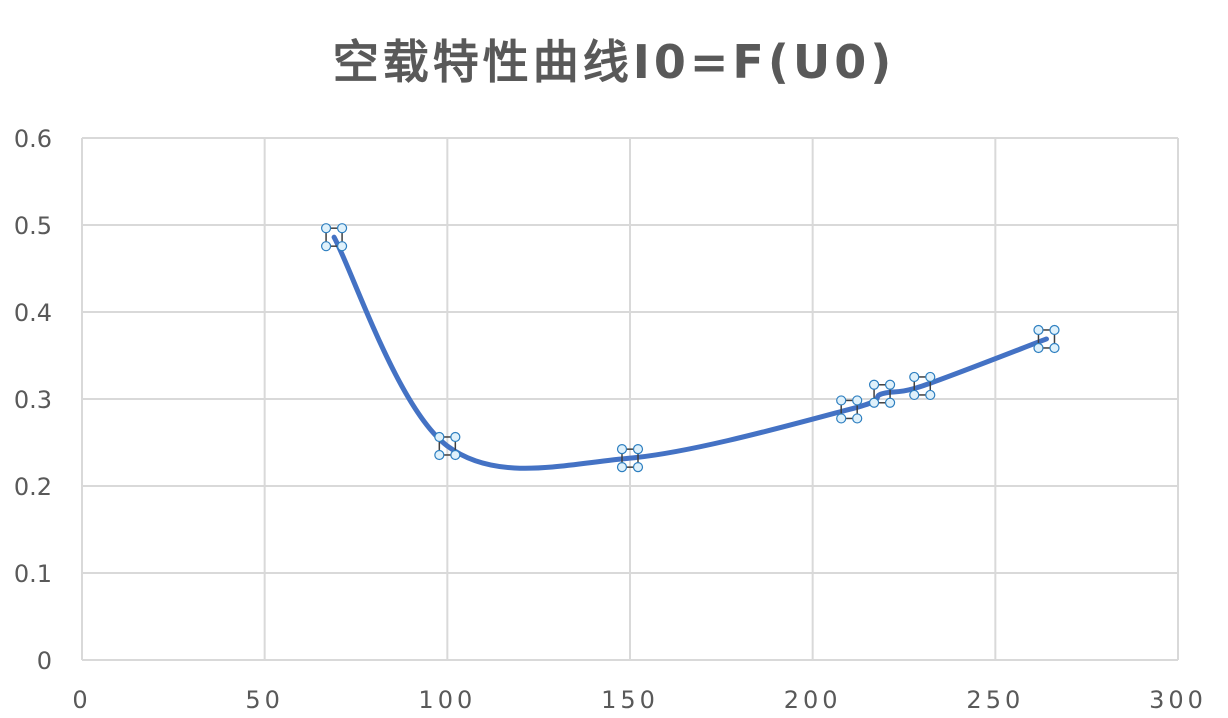  Describe the element at coordinates (33, 226) in the screenshot. I see `y-tick-label: 0.5` at that location.